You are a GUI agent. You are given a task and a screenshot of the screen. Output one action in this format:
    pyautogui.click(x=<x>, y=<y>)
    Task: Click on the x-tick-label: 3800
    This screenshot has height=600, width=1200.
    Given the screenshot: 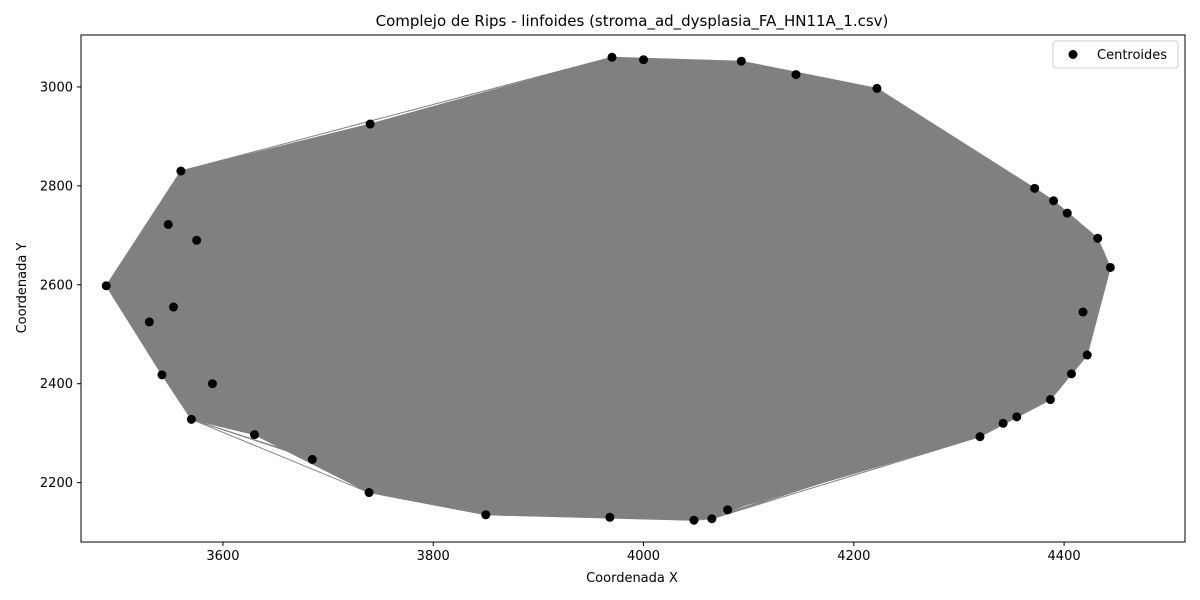 What is the action you would take?
    pyautogui.click(x=433, y=556)
    